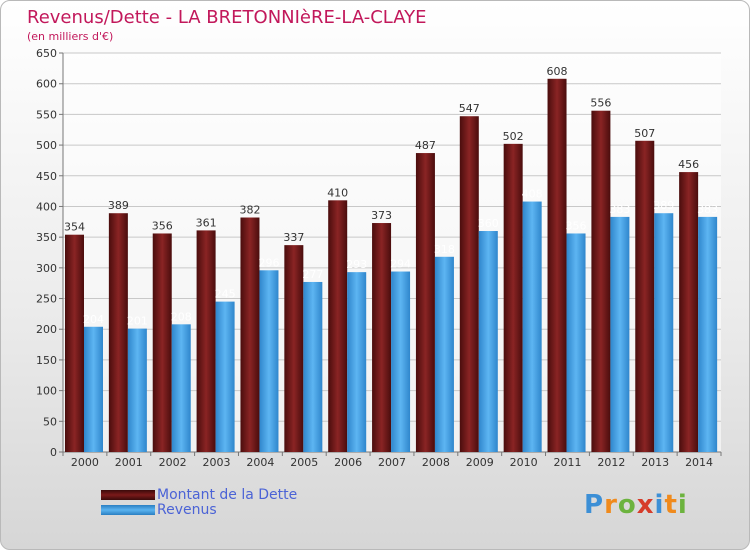 This screenshot has height=550, width=750. I want to click on y-tick-label: 0, so click(53, 452).